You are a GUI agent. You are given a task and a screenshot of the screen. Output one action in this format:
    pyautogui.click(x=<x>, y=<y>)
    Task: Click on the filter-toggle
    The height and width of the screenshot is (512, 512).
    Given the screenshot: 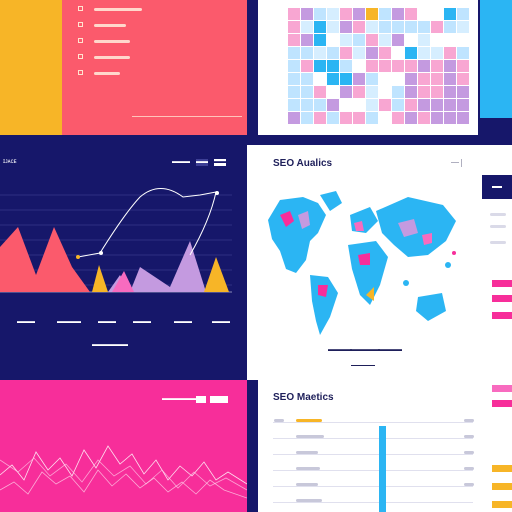 What is the action you would take?
    pyautogui.click(x=455, y=162)
    